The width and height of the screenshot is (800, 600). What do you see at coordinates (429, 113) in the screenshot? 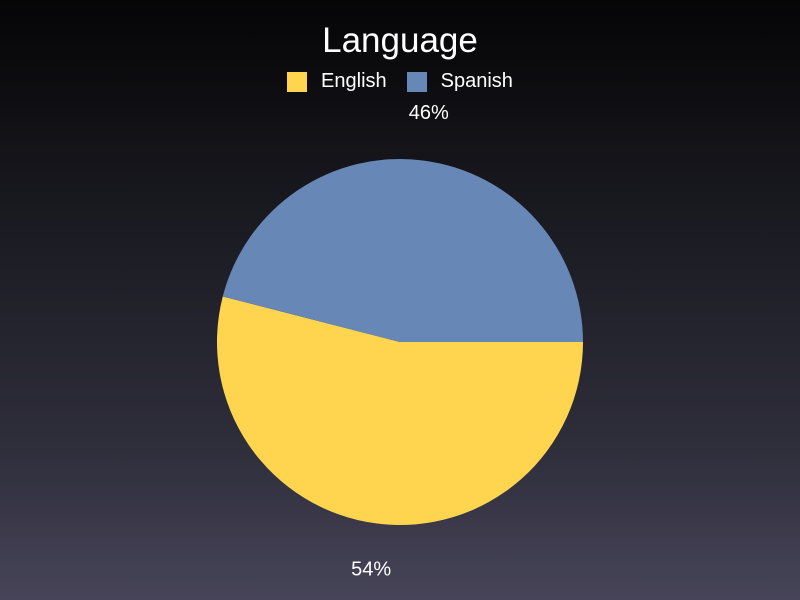
I see `data-label-spanish: 46%` at bounding box center [429, 113].